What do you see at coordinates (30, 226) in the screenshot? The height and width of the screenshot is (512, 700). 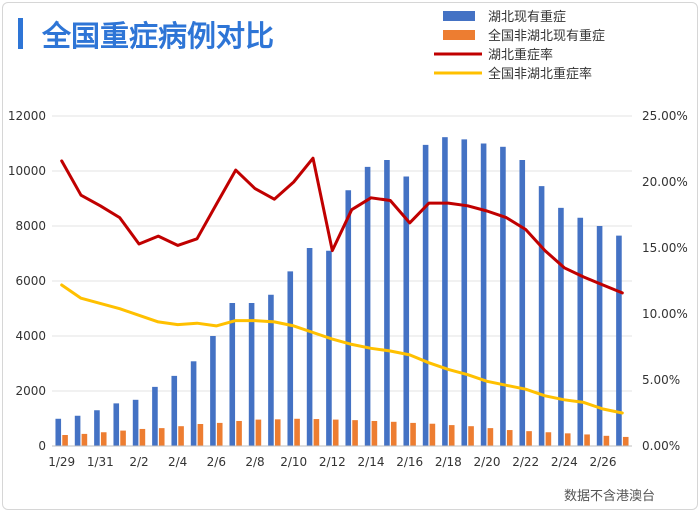 I see `left-axis-tick-label: 8000` at bounding box center [30, 226].